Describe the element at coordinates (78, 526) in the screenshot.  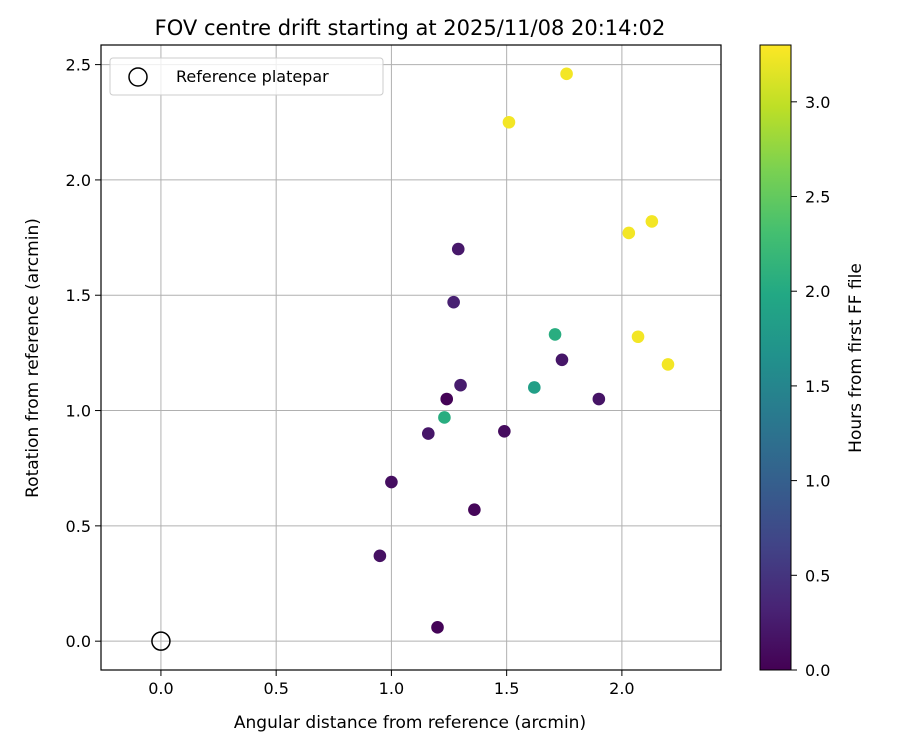
I see `y-tick-label: 0.5` at that location.